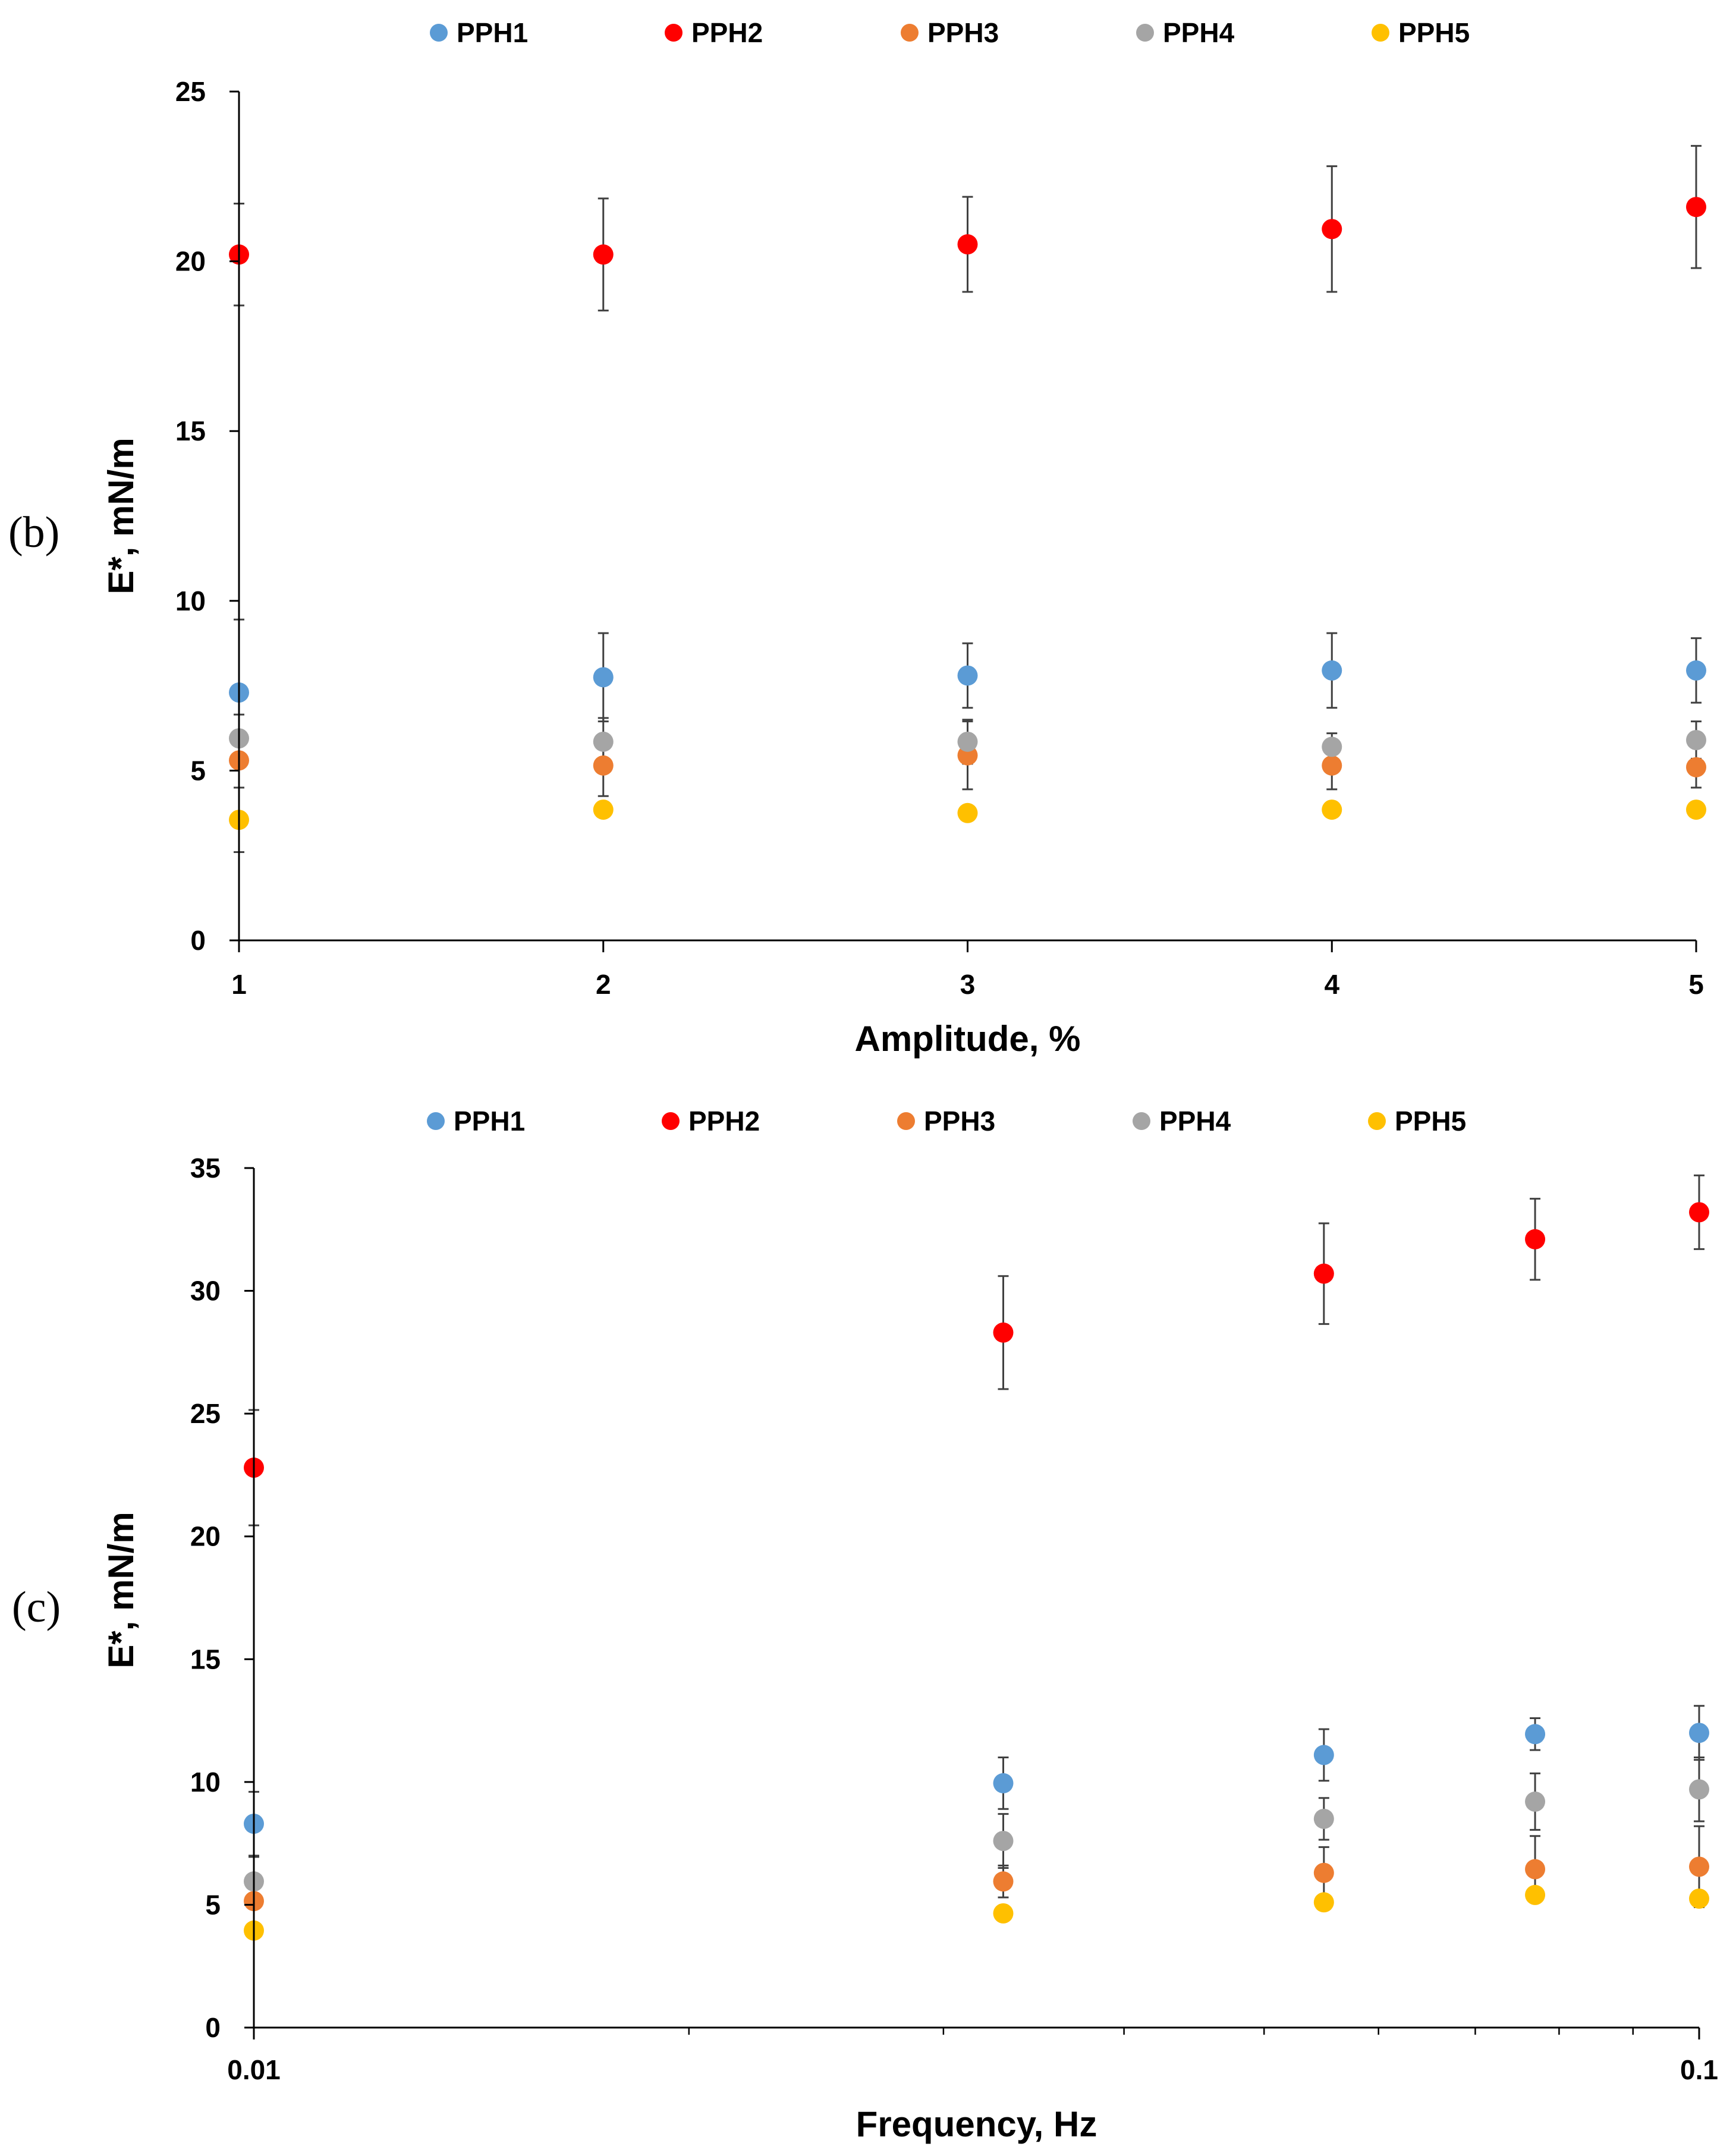  Describe the element at coordinates (205, 1659) in the screenshot. I see `y-tick-label-c: 15` at that location.